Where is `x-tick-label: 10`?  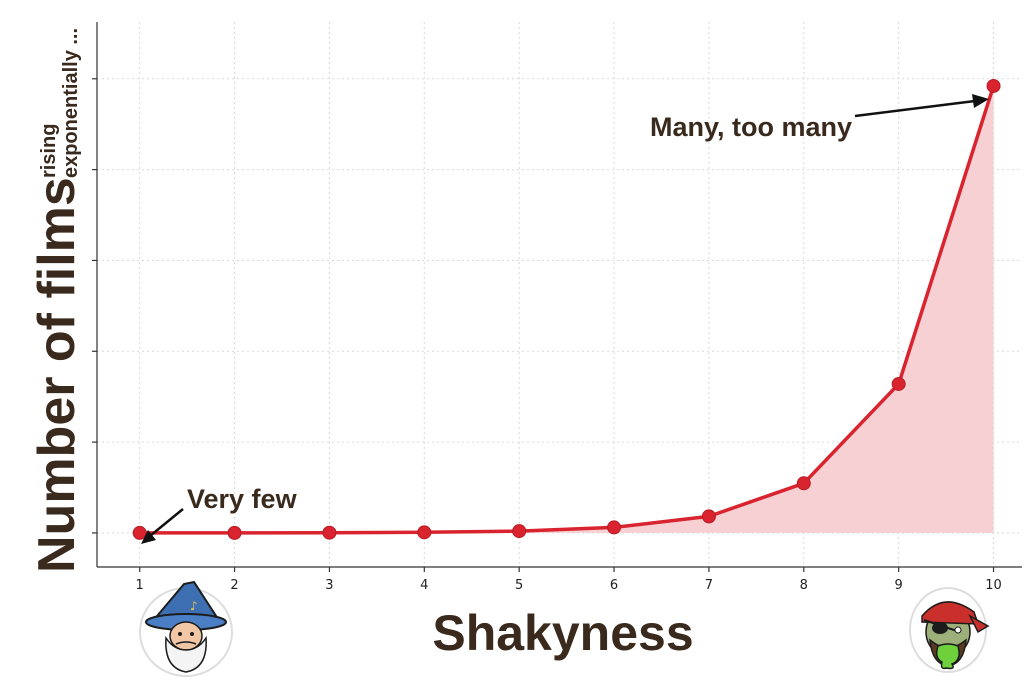
x-tick-label: 10 is located at coordinates (993, 585).